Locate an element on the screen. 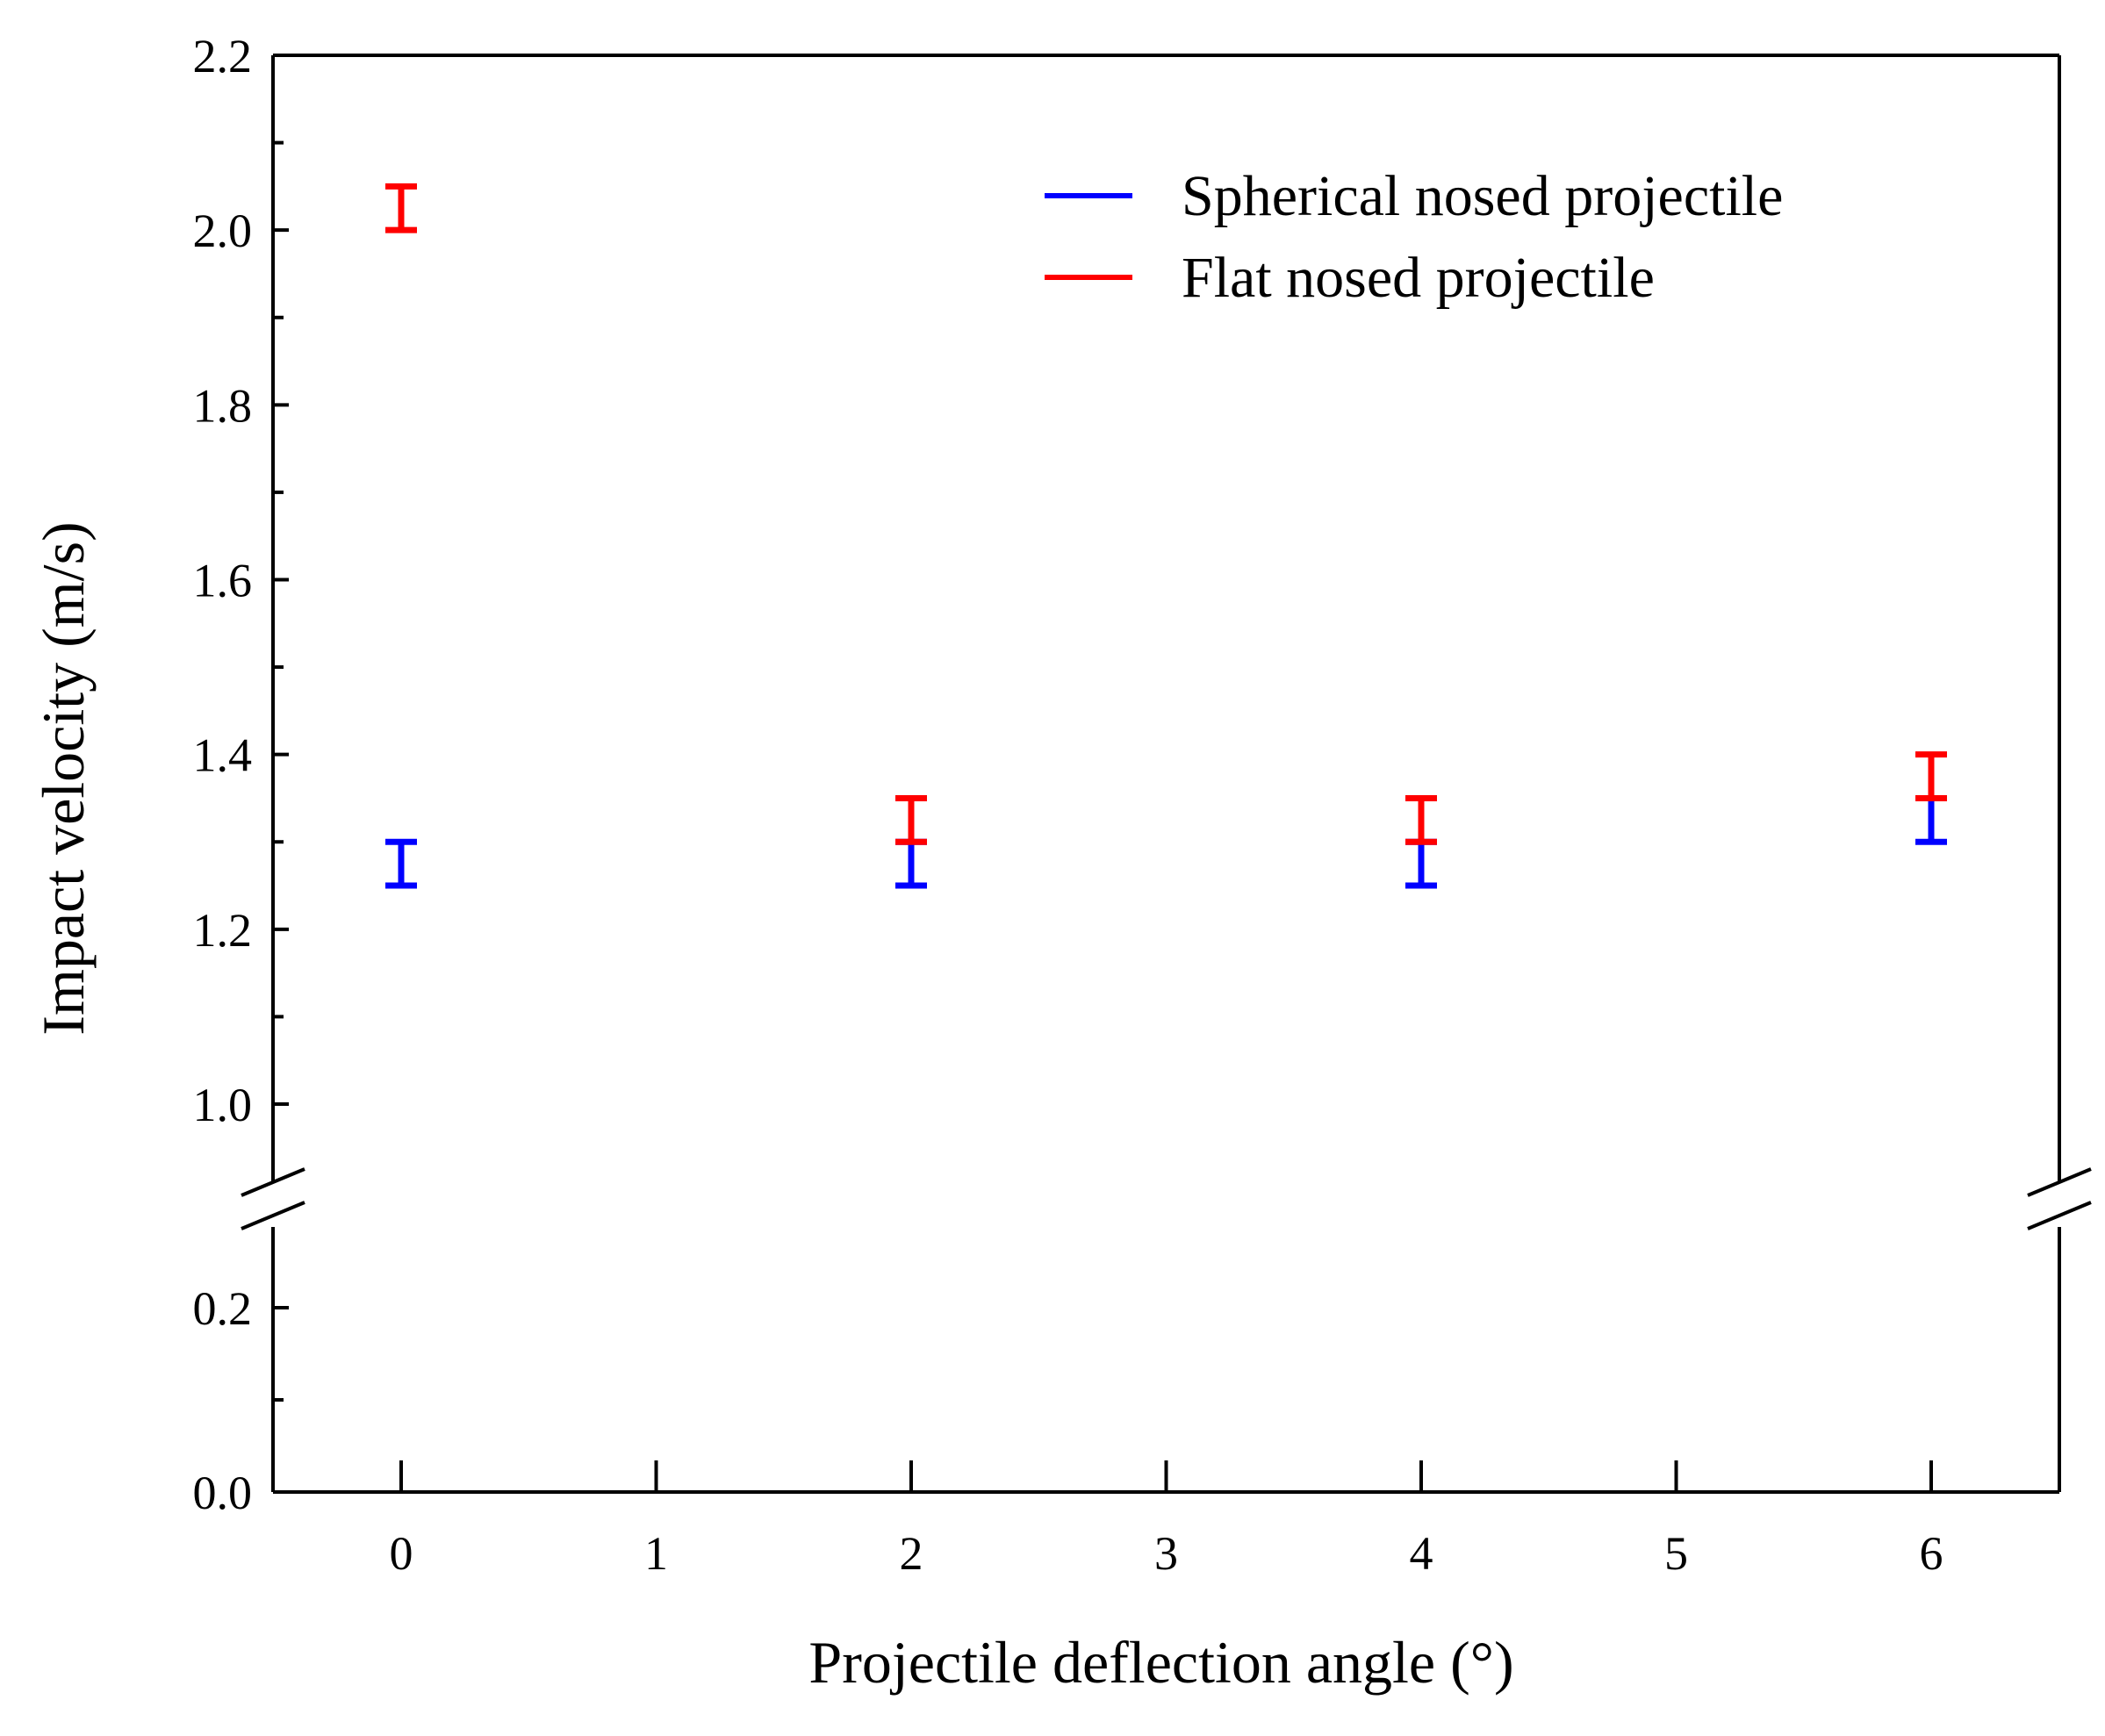  x-tick-label: 2 is located at coordinates (912, 1553).